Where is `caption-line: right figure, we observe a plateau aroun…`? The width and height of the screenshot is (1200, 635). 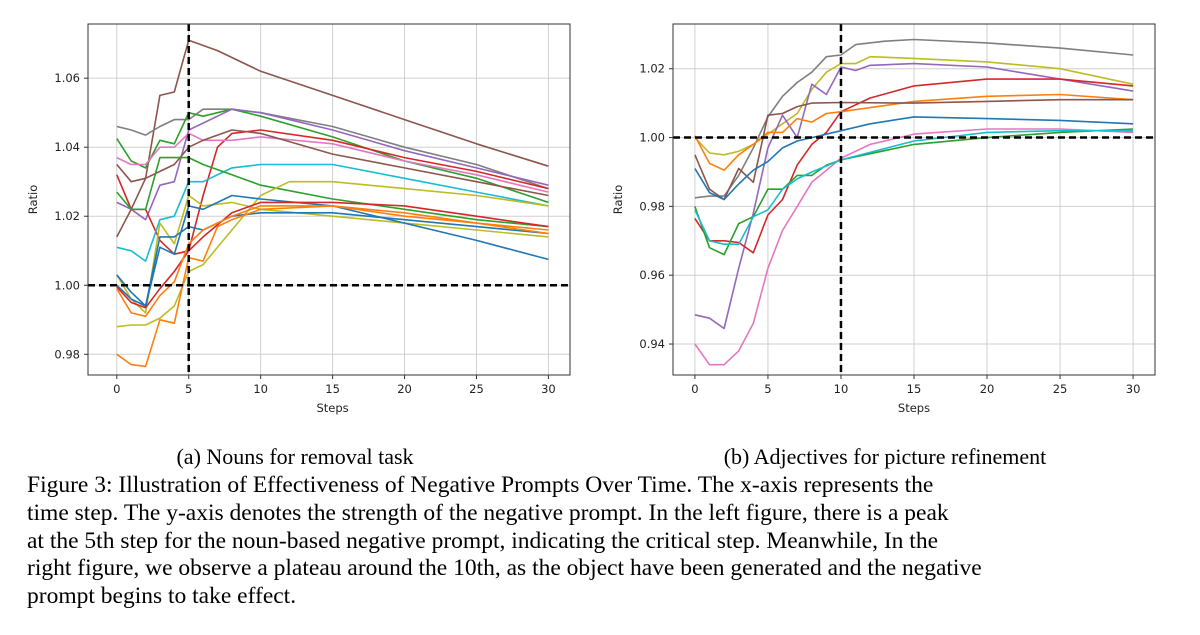
caption-line: right figure, we observe a plateau aroun… is located at coordinates (504, 568).